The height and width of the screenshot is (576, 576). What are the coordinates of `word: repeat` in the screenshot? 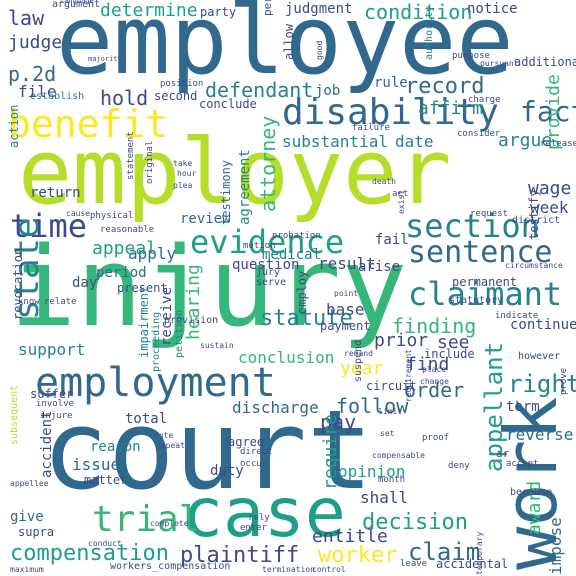 It's located at (170, 445).